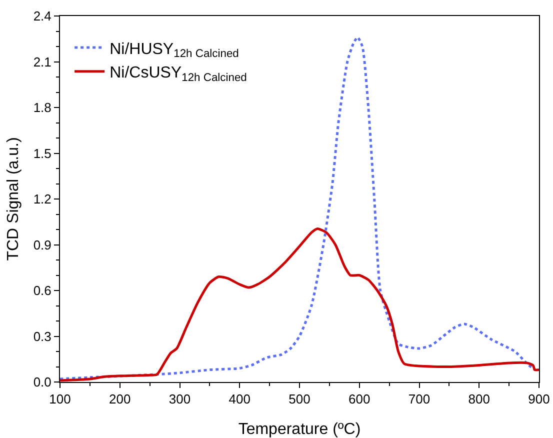 This screenshot has width=553, height=438. Describe the element at coordinates (539, 399) in the screenshot. I see `x-tick-label: 900` at that location.